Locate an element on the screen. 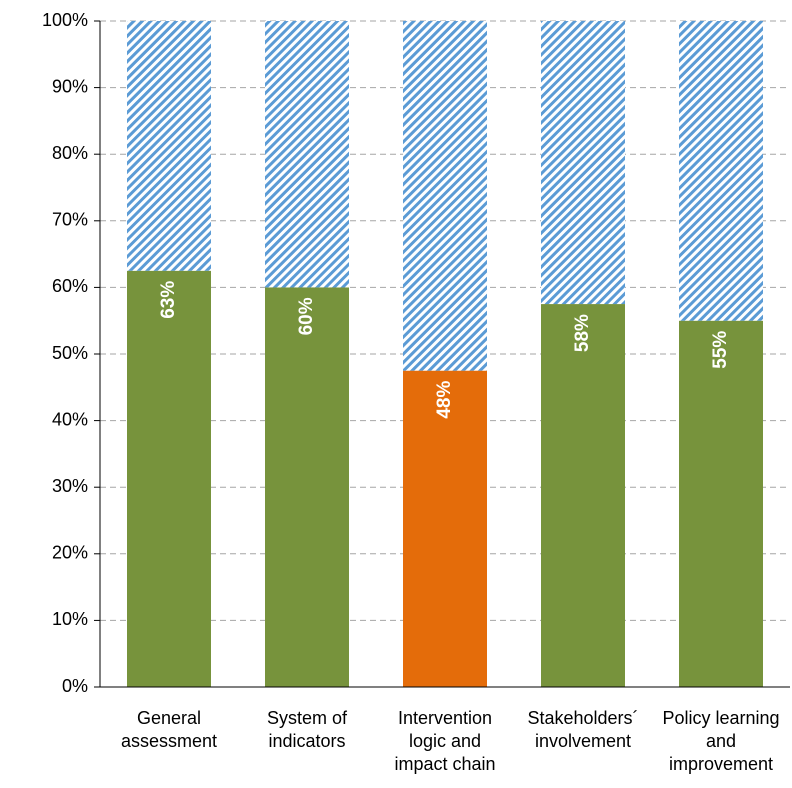 This screenshot has height=788, width=792. y-tick-label: 20% is located at coordinates (70, 553).